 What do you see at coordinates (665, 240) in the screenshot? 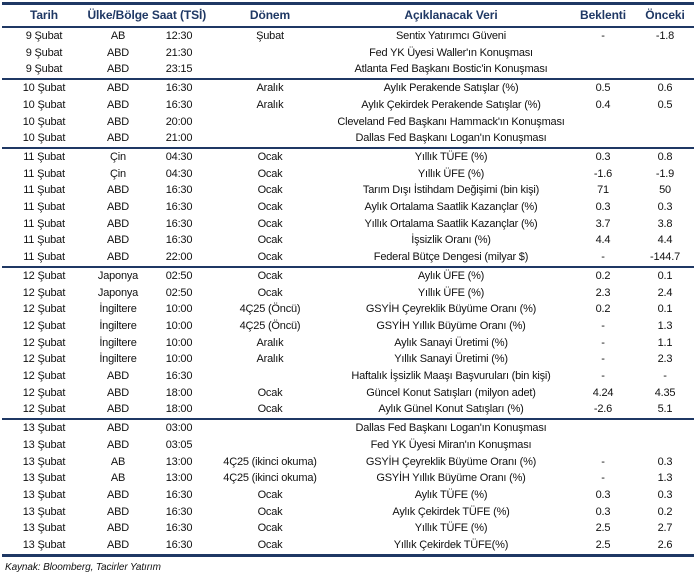
I see `cell-onceki: 4.4` at bounding box center [665, 240].